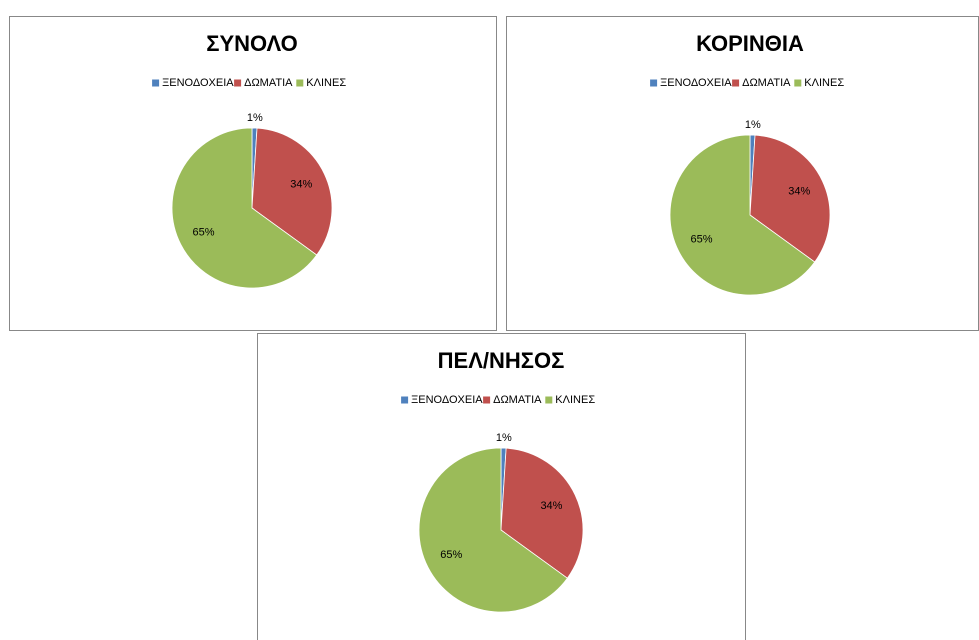 Image resolution: width=979 pixels, height=640 pixels. I want to click on chart-title: ΣΥΝΟΛΟ, so click(251, 43).